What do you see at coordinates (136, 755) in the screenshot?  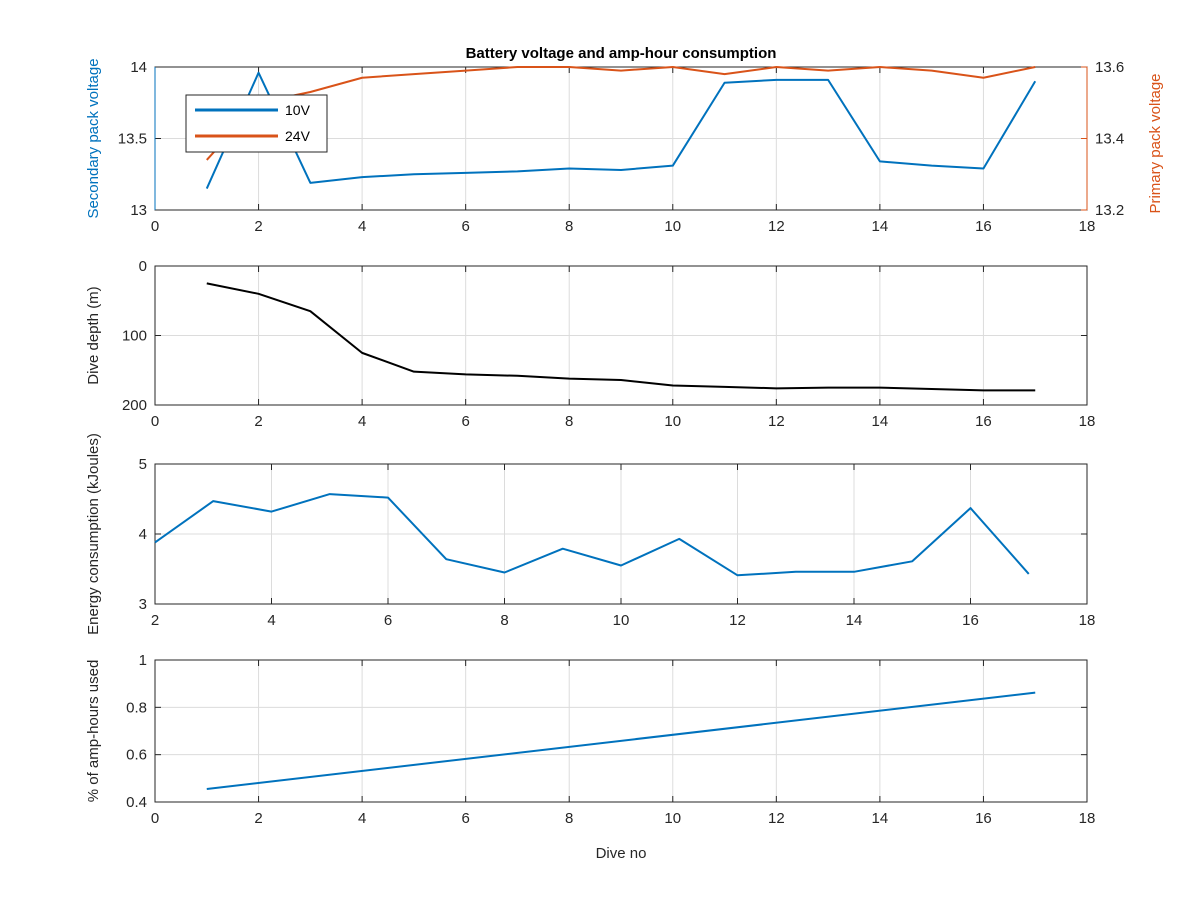 I see `y-tick-label: 0.6` at bounding box center [136, 755].